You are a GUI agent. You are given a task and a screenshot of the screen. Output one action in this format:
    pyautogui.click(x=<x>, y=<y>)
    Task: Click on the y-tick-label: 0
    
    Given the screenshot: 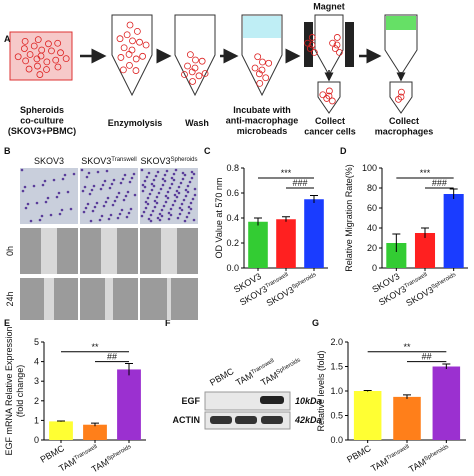 What is the action you would take?
    pyautogui.click(x=374, y=268)
    